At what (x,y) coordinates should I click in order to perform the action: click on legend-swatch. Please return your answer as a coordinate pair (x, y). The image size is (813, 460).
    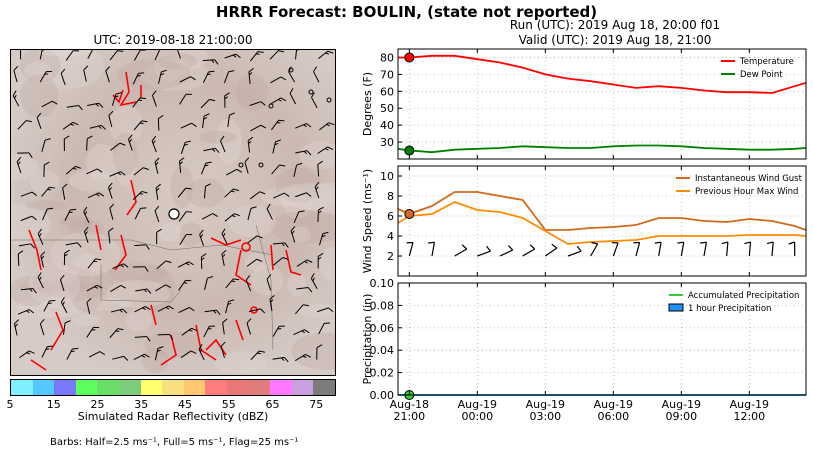
    Looking at the image, I should click on (676, 307).